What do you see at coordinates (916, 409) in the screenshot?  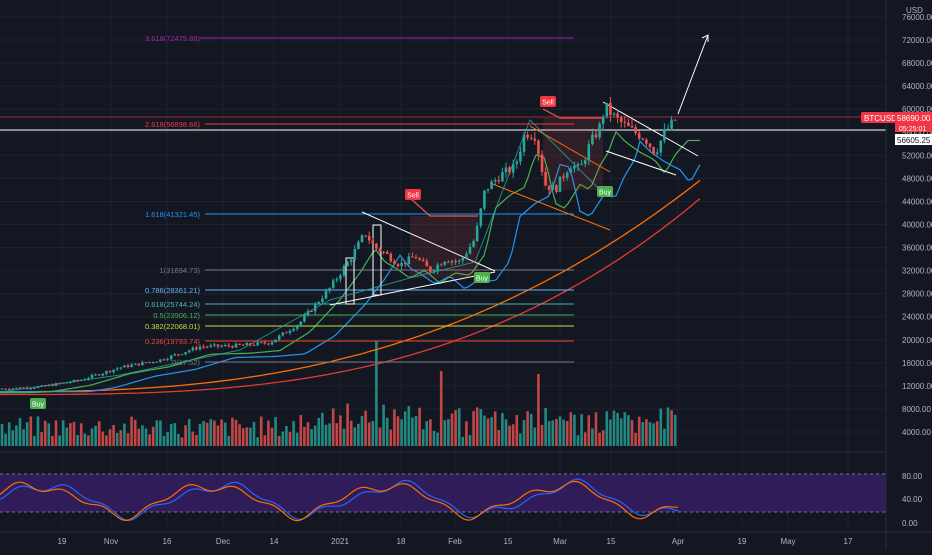 I see `y-tick-label: 8000.00` at bounding box center [916, 409].